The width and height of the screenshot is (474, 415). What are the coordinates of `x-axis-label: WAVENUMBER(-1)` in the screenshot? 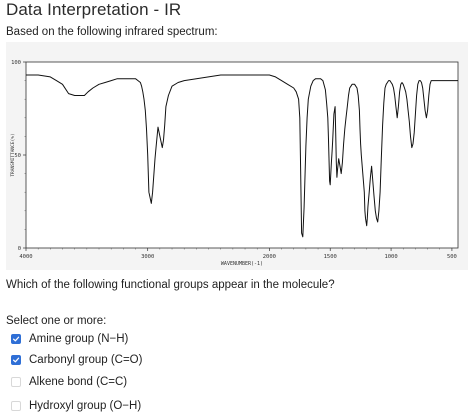 It's located at (242, 264).